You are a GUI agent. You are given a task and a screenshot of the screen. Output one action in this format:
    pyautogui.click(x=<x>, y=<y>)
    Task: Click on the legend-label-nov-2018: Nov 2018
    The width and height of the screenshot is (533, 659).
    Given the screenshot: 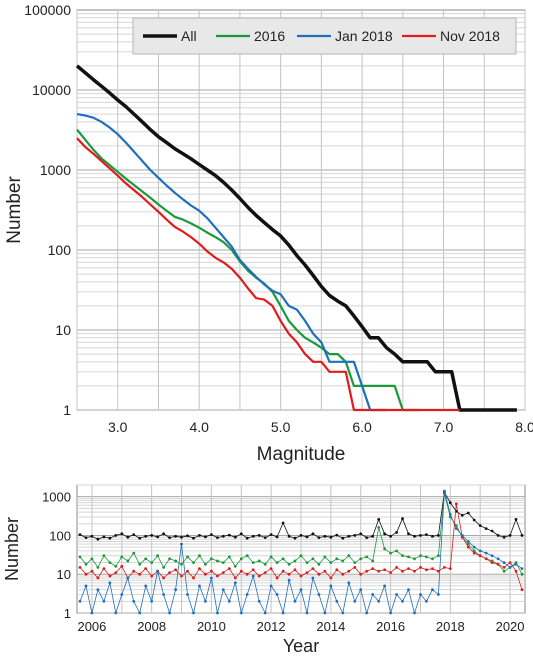 What is the action you would take?
    pyautogui.click(x=470, y=36)
    